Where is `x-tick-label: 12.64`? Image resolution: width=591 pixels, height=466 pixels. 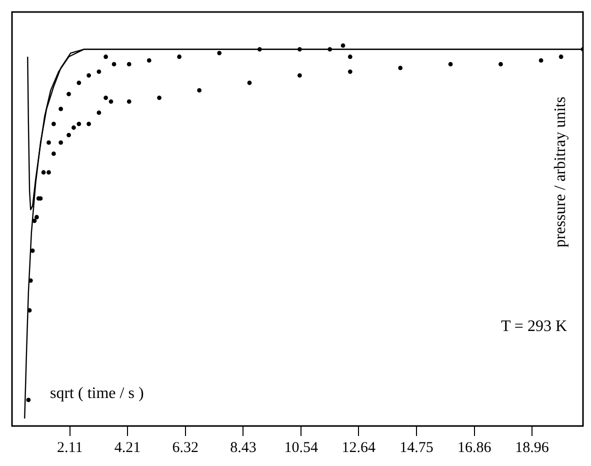
x-tick-label: 12.64 is located at coordinates (359, 448).